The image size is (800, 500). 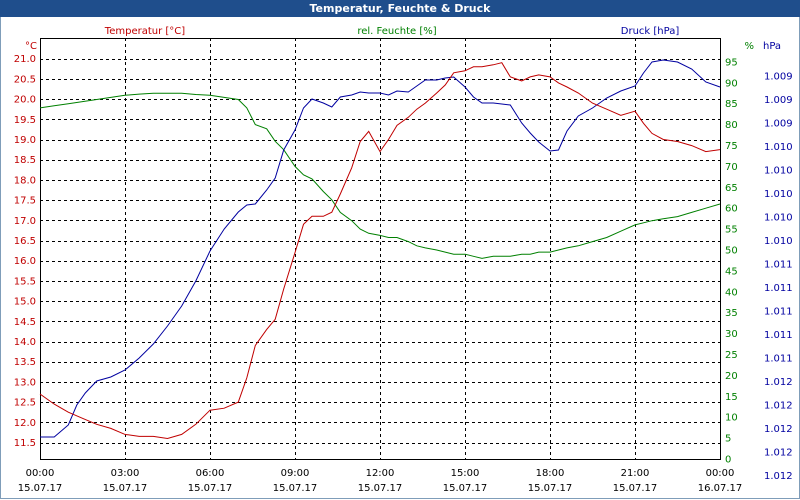 I want to click on y-tick-label-humidity: 65, so click(x=731, y=188).